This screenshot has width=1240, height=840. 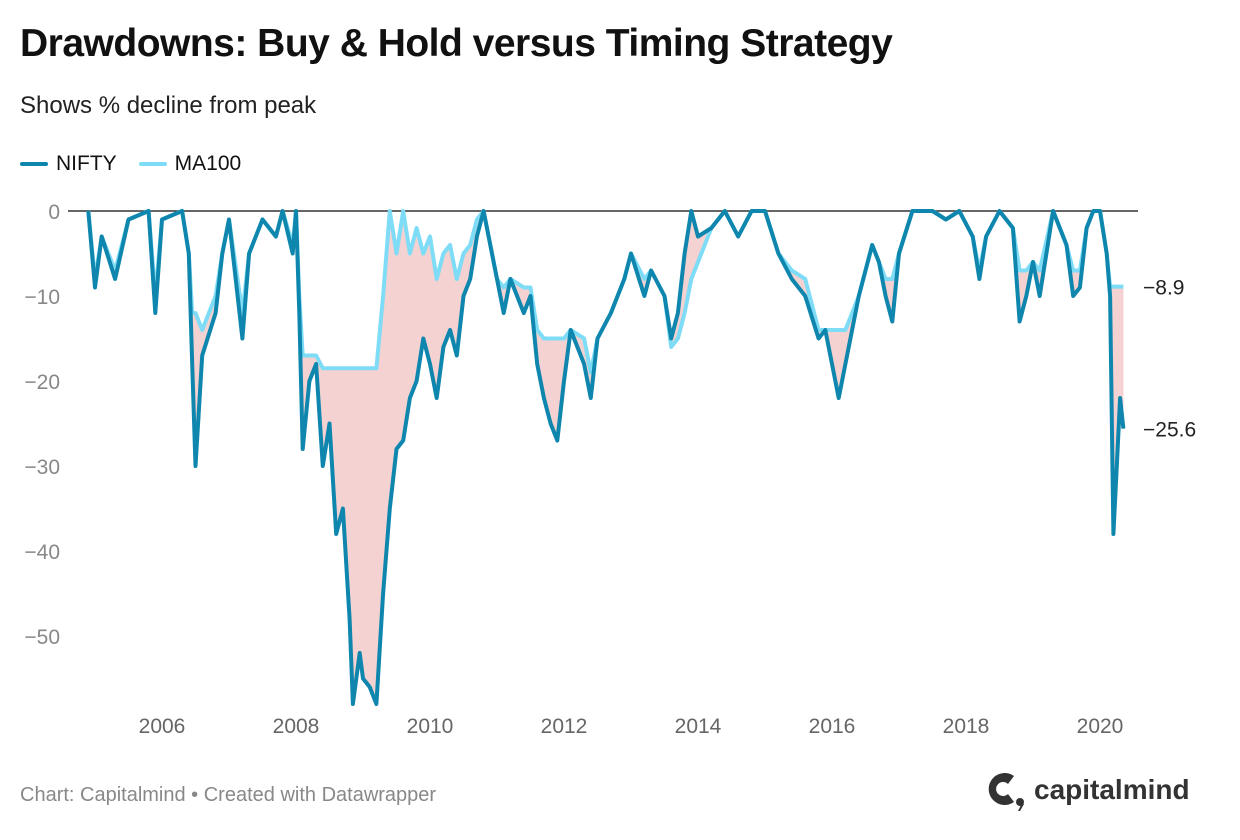 What do you see at coordinates (1112, 789) in the screenshot?
I see `logo-text: capitalmind` at bounding box center [1112, 789].